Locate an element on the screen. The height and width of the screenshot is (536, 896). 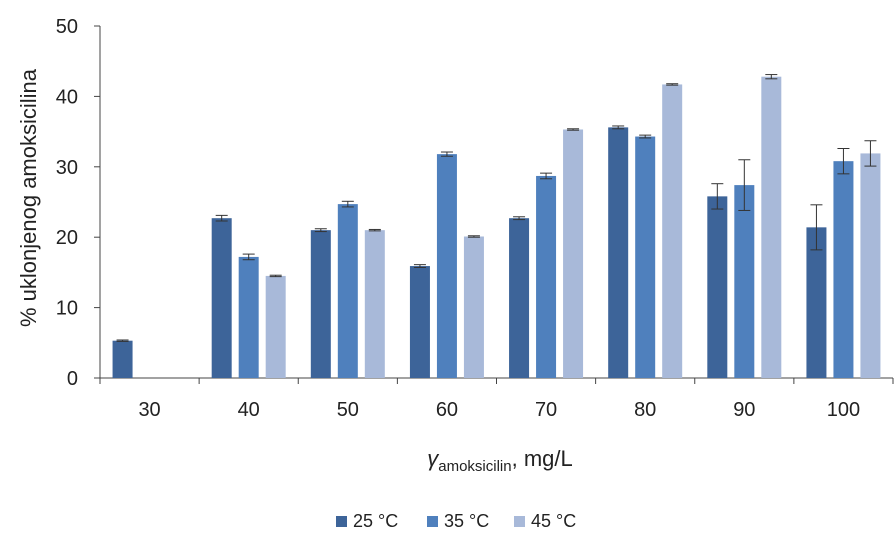
legend: 25 °C 35 °C 45 °C is located at coordinates (456, 521).